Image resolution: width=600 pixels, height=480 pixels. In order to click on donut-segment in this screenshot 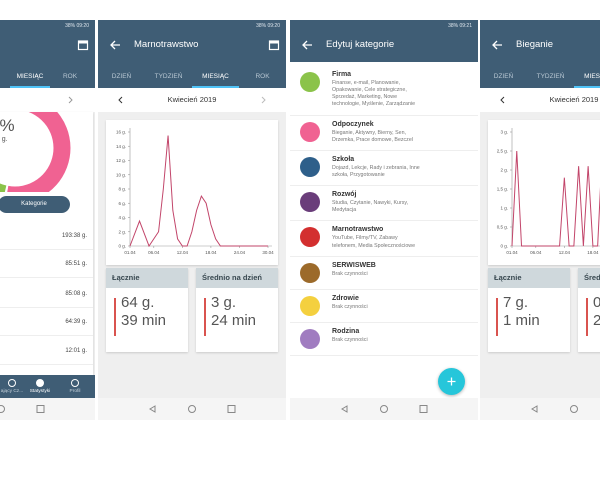, I will do `click(39, 152)`.